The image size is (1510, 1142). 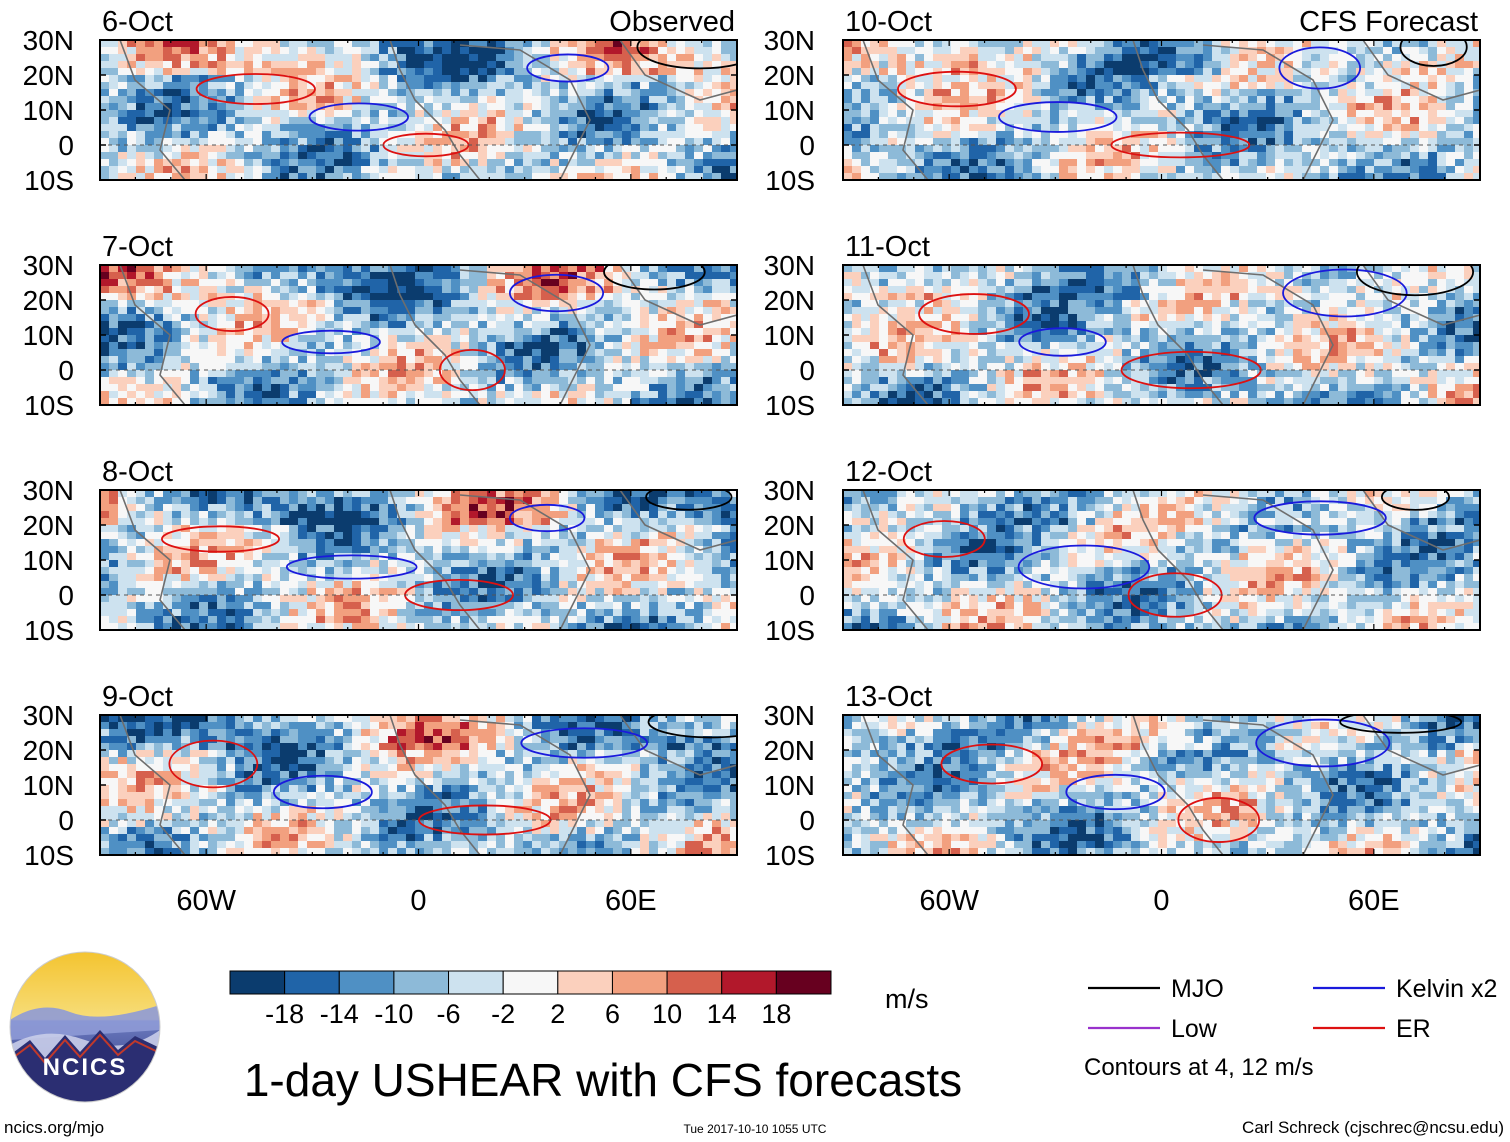 I want to click on panel-date-label: 10-Oct, so click(x=888, y=22).